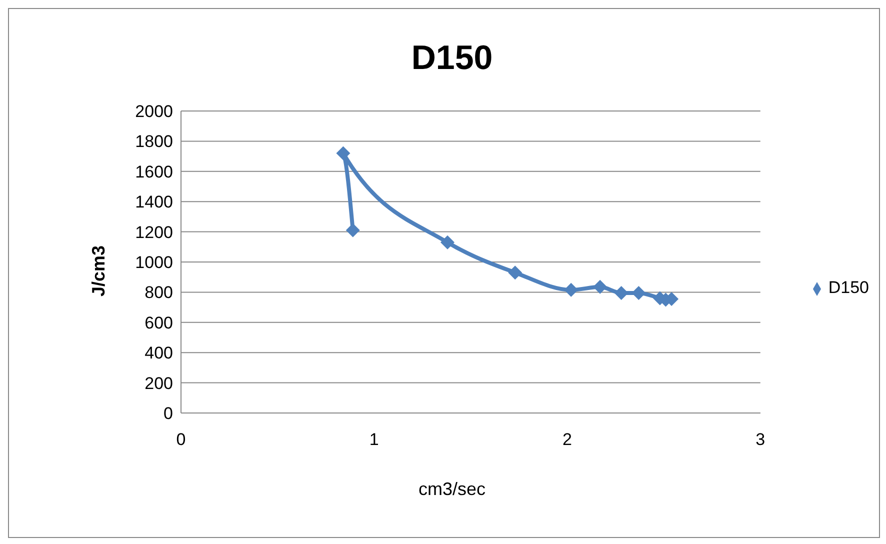  Describe the element at coordinates (99, 271) in the screenshot. I see `y-axis-title: J/cm3` at that location.